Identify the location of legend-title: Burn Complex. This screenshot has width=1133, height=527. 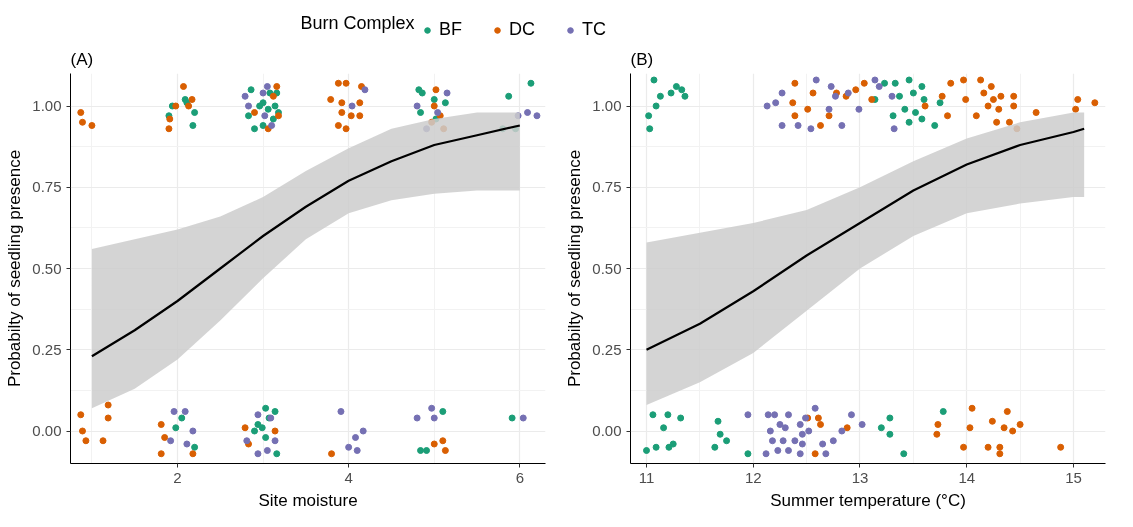
(357, 22).